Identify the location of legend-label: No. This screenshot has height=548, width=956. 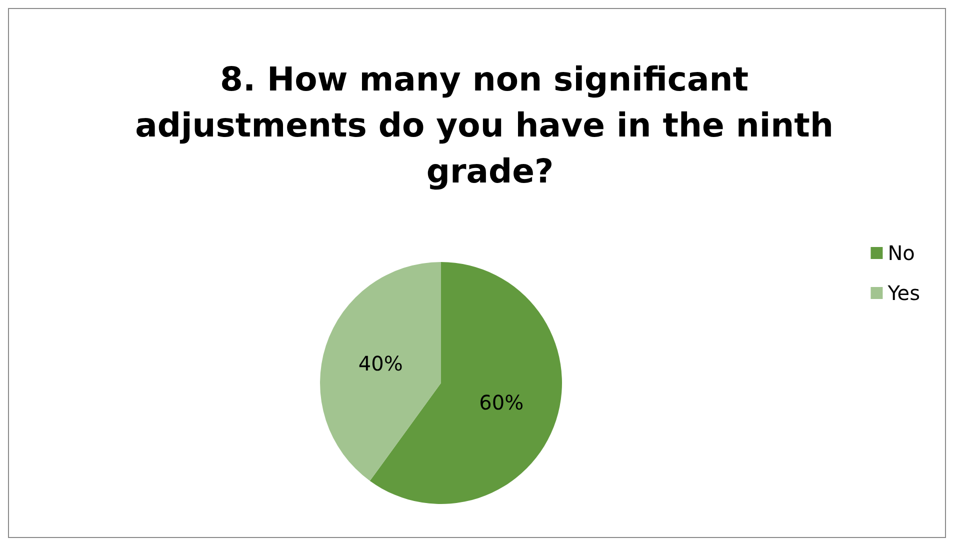
(901, 253).